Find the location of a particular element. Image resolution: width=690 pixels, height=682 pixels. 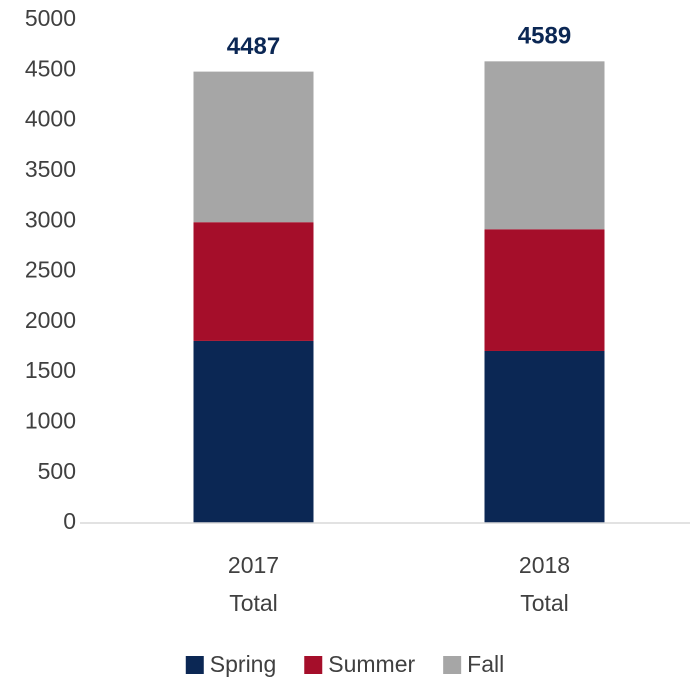

legend: Spring Summer Fall is located at coordinates (344, 664).